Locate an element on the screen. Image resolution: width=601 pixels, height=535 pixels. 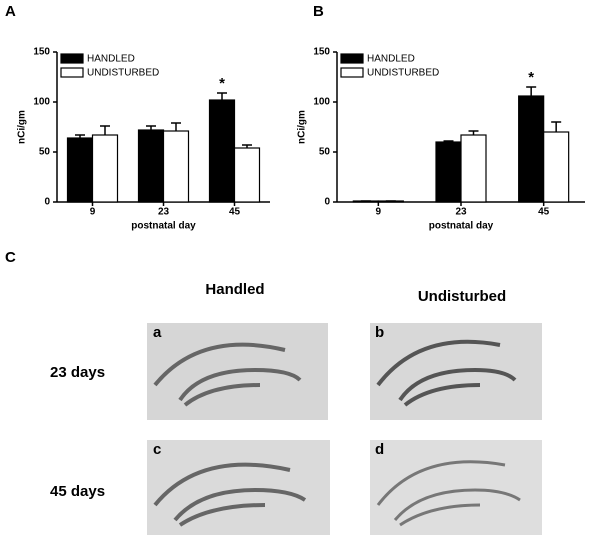
row-header: 23 days is located at coordinates (77, 372).